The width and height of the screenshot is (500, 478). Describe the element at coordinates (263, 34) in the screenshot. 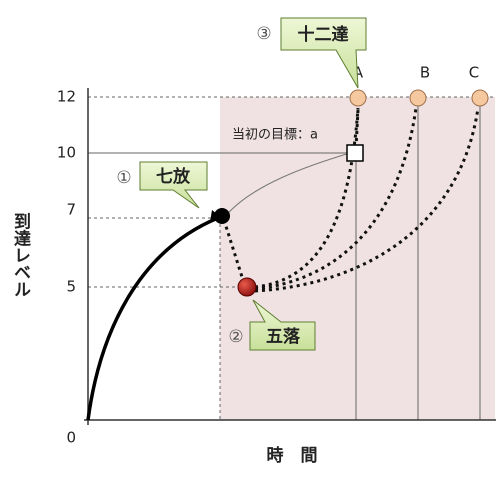

I see `callout-number: ③` at that location.